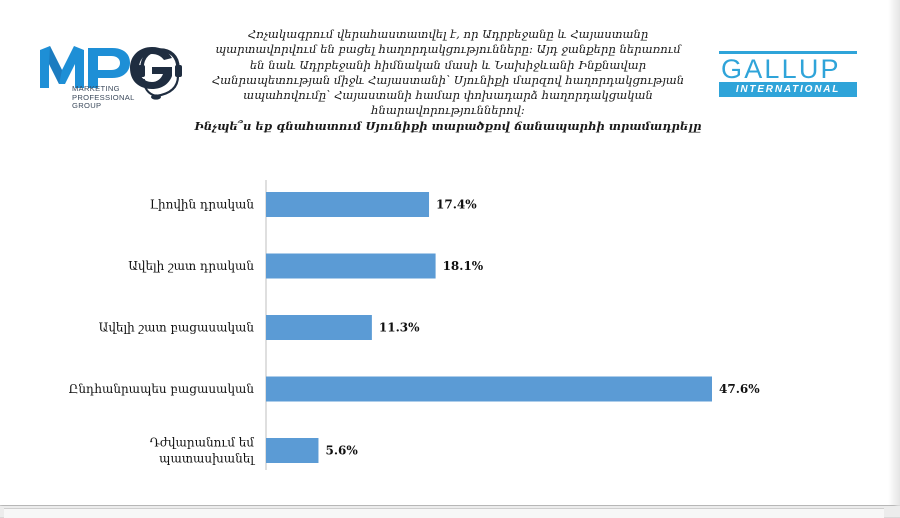 Image resolution: width=900 pixels, height=518 pixels. What do you see at coordinates (202, 443) in the screenshot?
I see `category-label: Դժվարանում եմ` at bounding box center [202, 443].